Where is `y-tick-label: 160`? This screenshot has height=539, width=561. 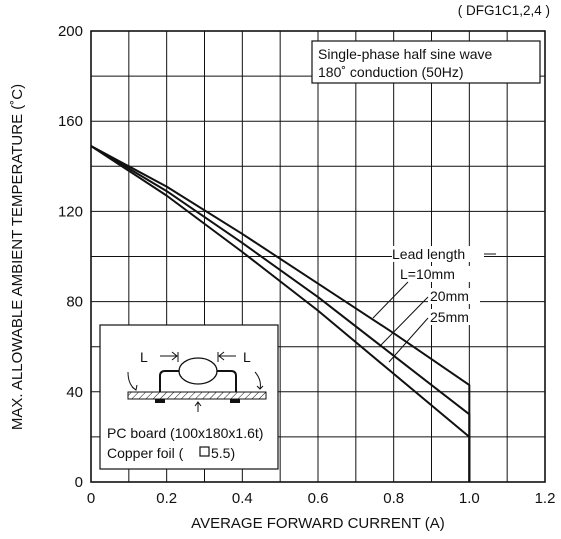
y-tick-label: 160 is located at coordinates (70, 121).